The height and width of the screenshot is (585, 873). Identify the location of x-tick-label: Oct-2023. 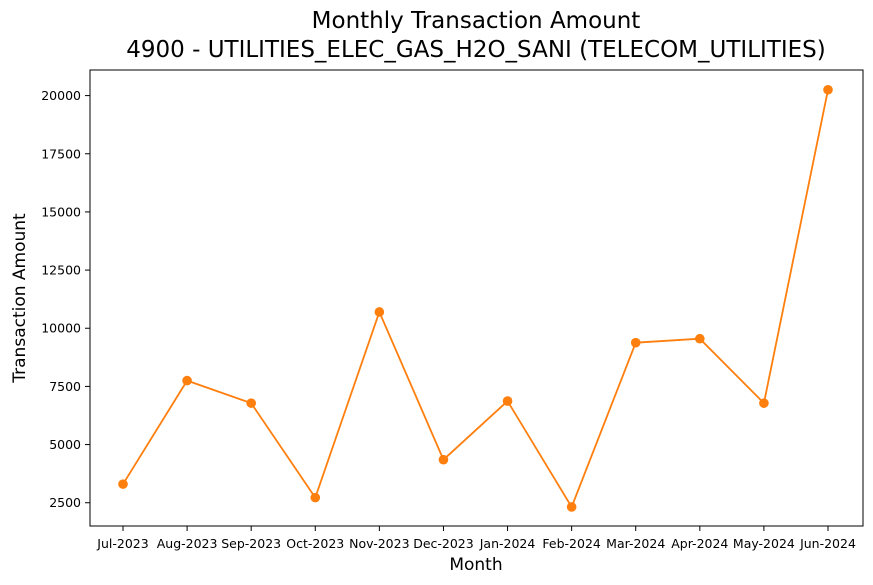
(315, 543).